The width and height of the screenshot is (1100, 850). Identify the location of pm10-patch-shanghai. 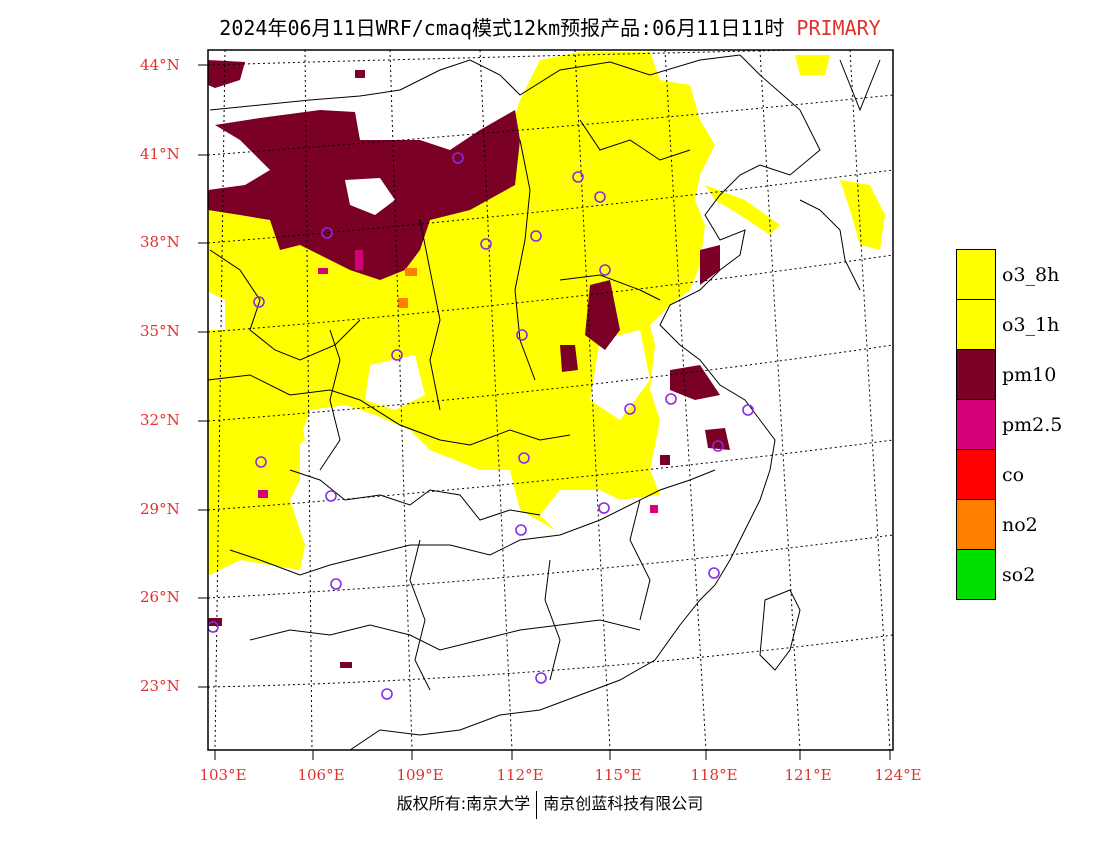
(717, 439).